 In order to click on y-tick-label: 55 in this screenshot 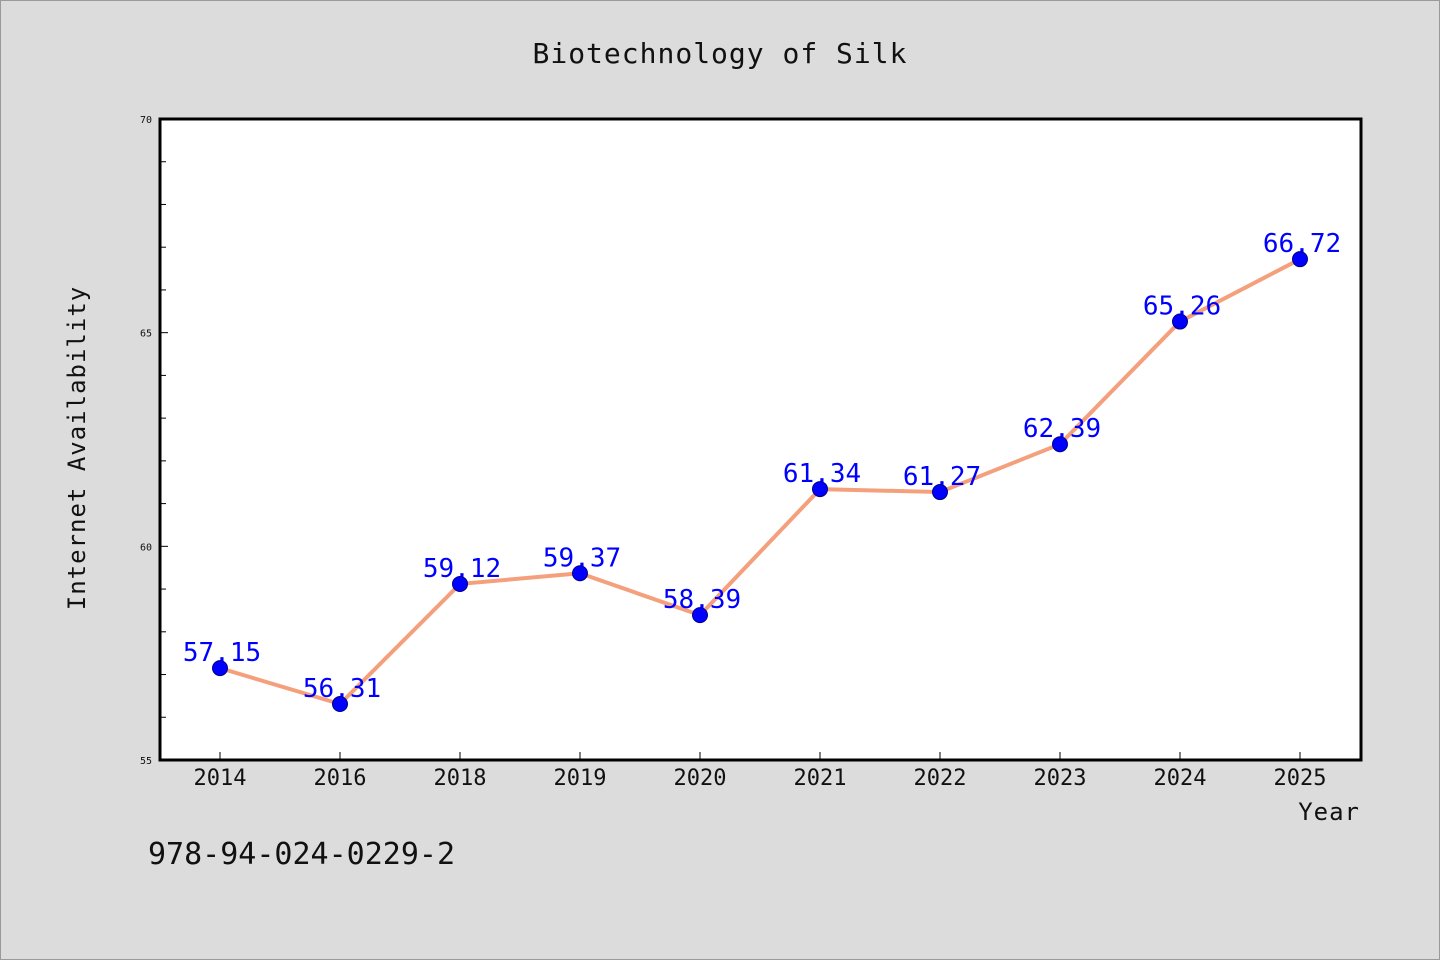, I will do `click(146, 761)`.